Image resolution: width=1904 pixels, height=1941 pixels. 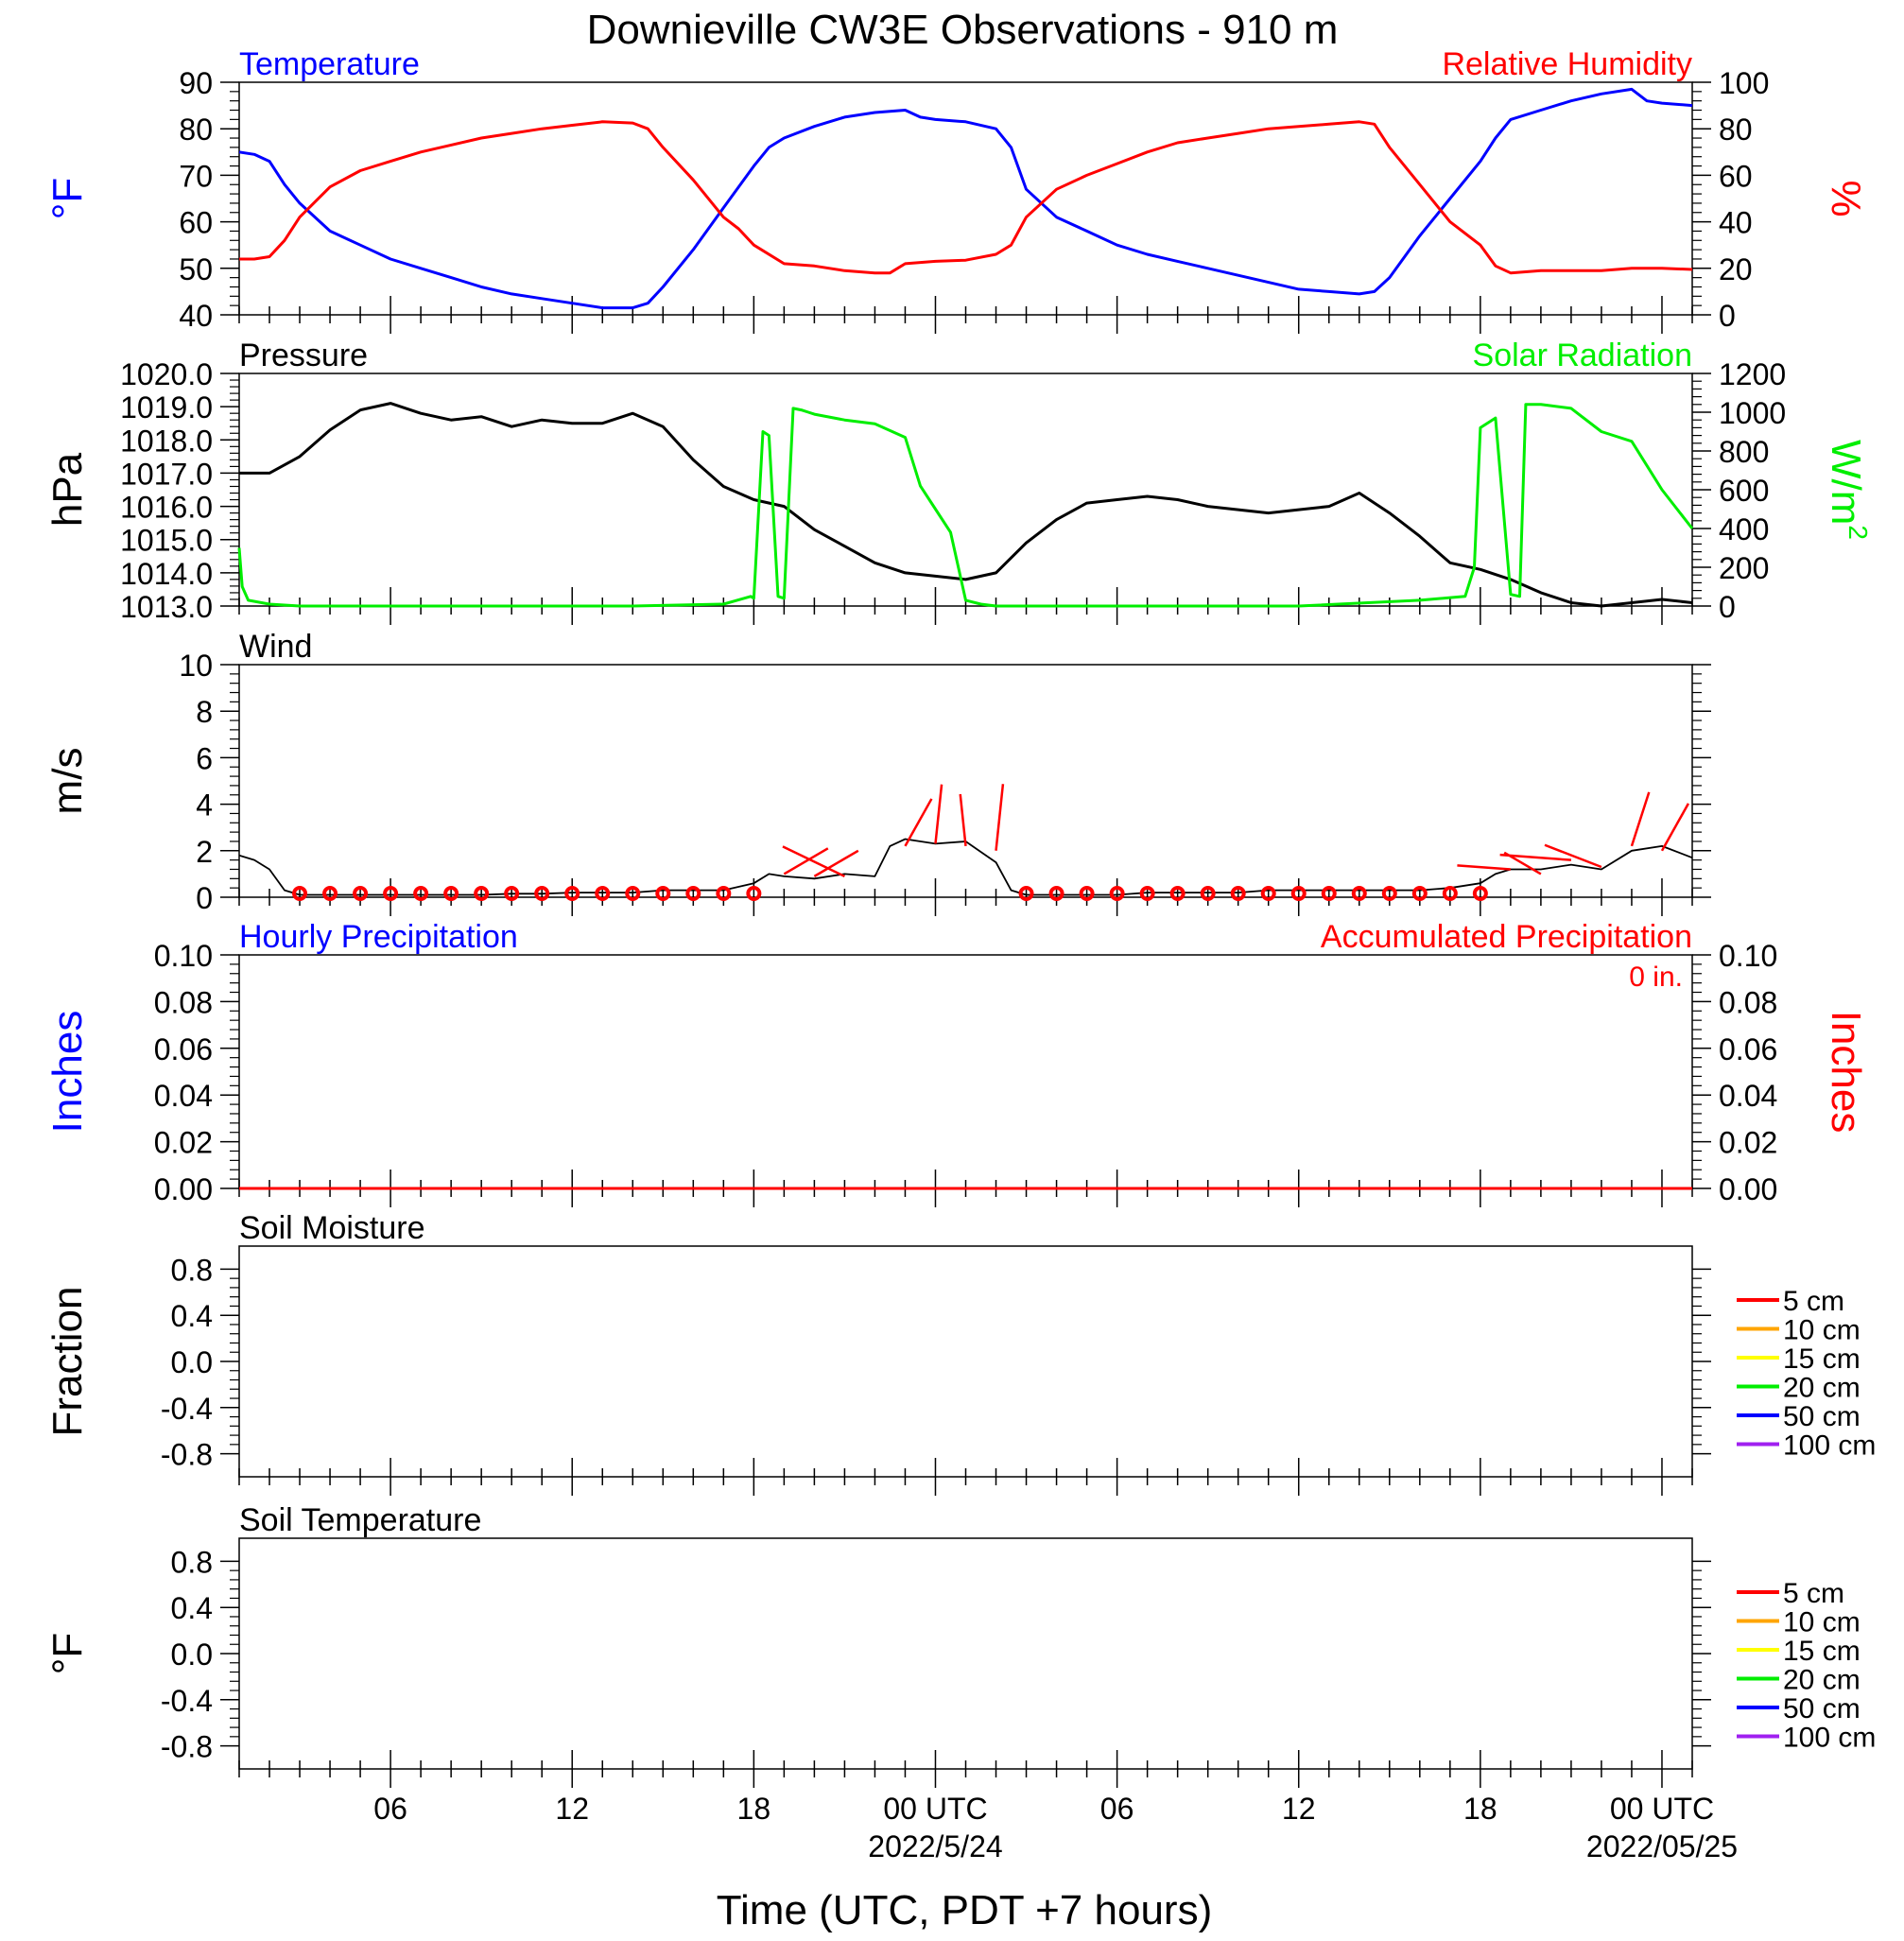 What do you see at coordinates (572, 1809) in the screenshot?
I see `x-tick-label: 12` at bounding box center [572, 1809].